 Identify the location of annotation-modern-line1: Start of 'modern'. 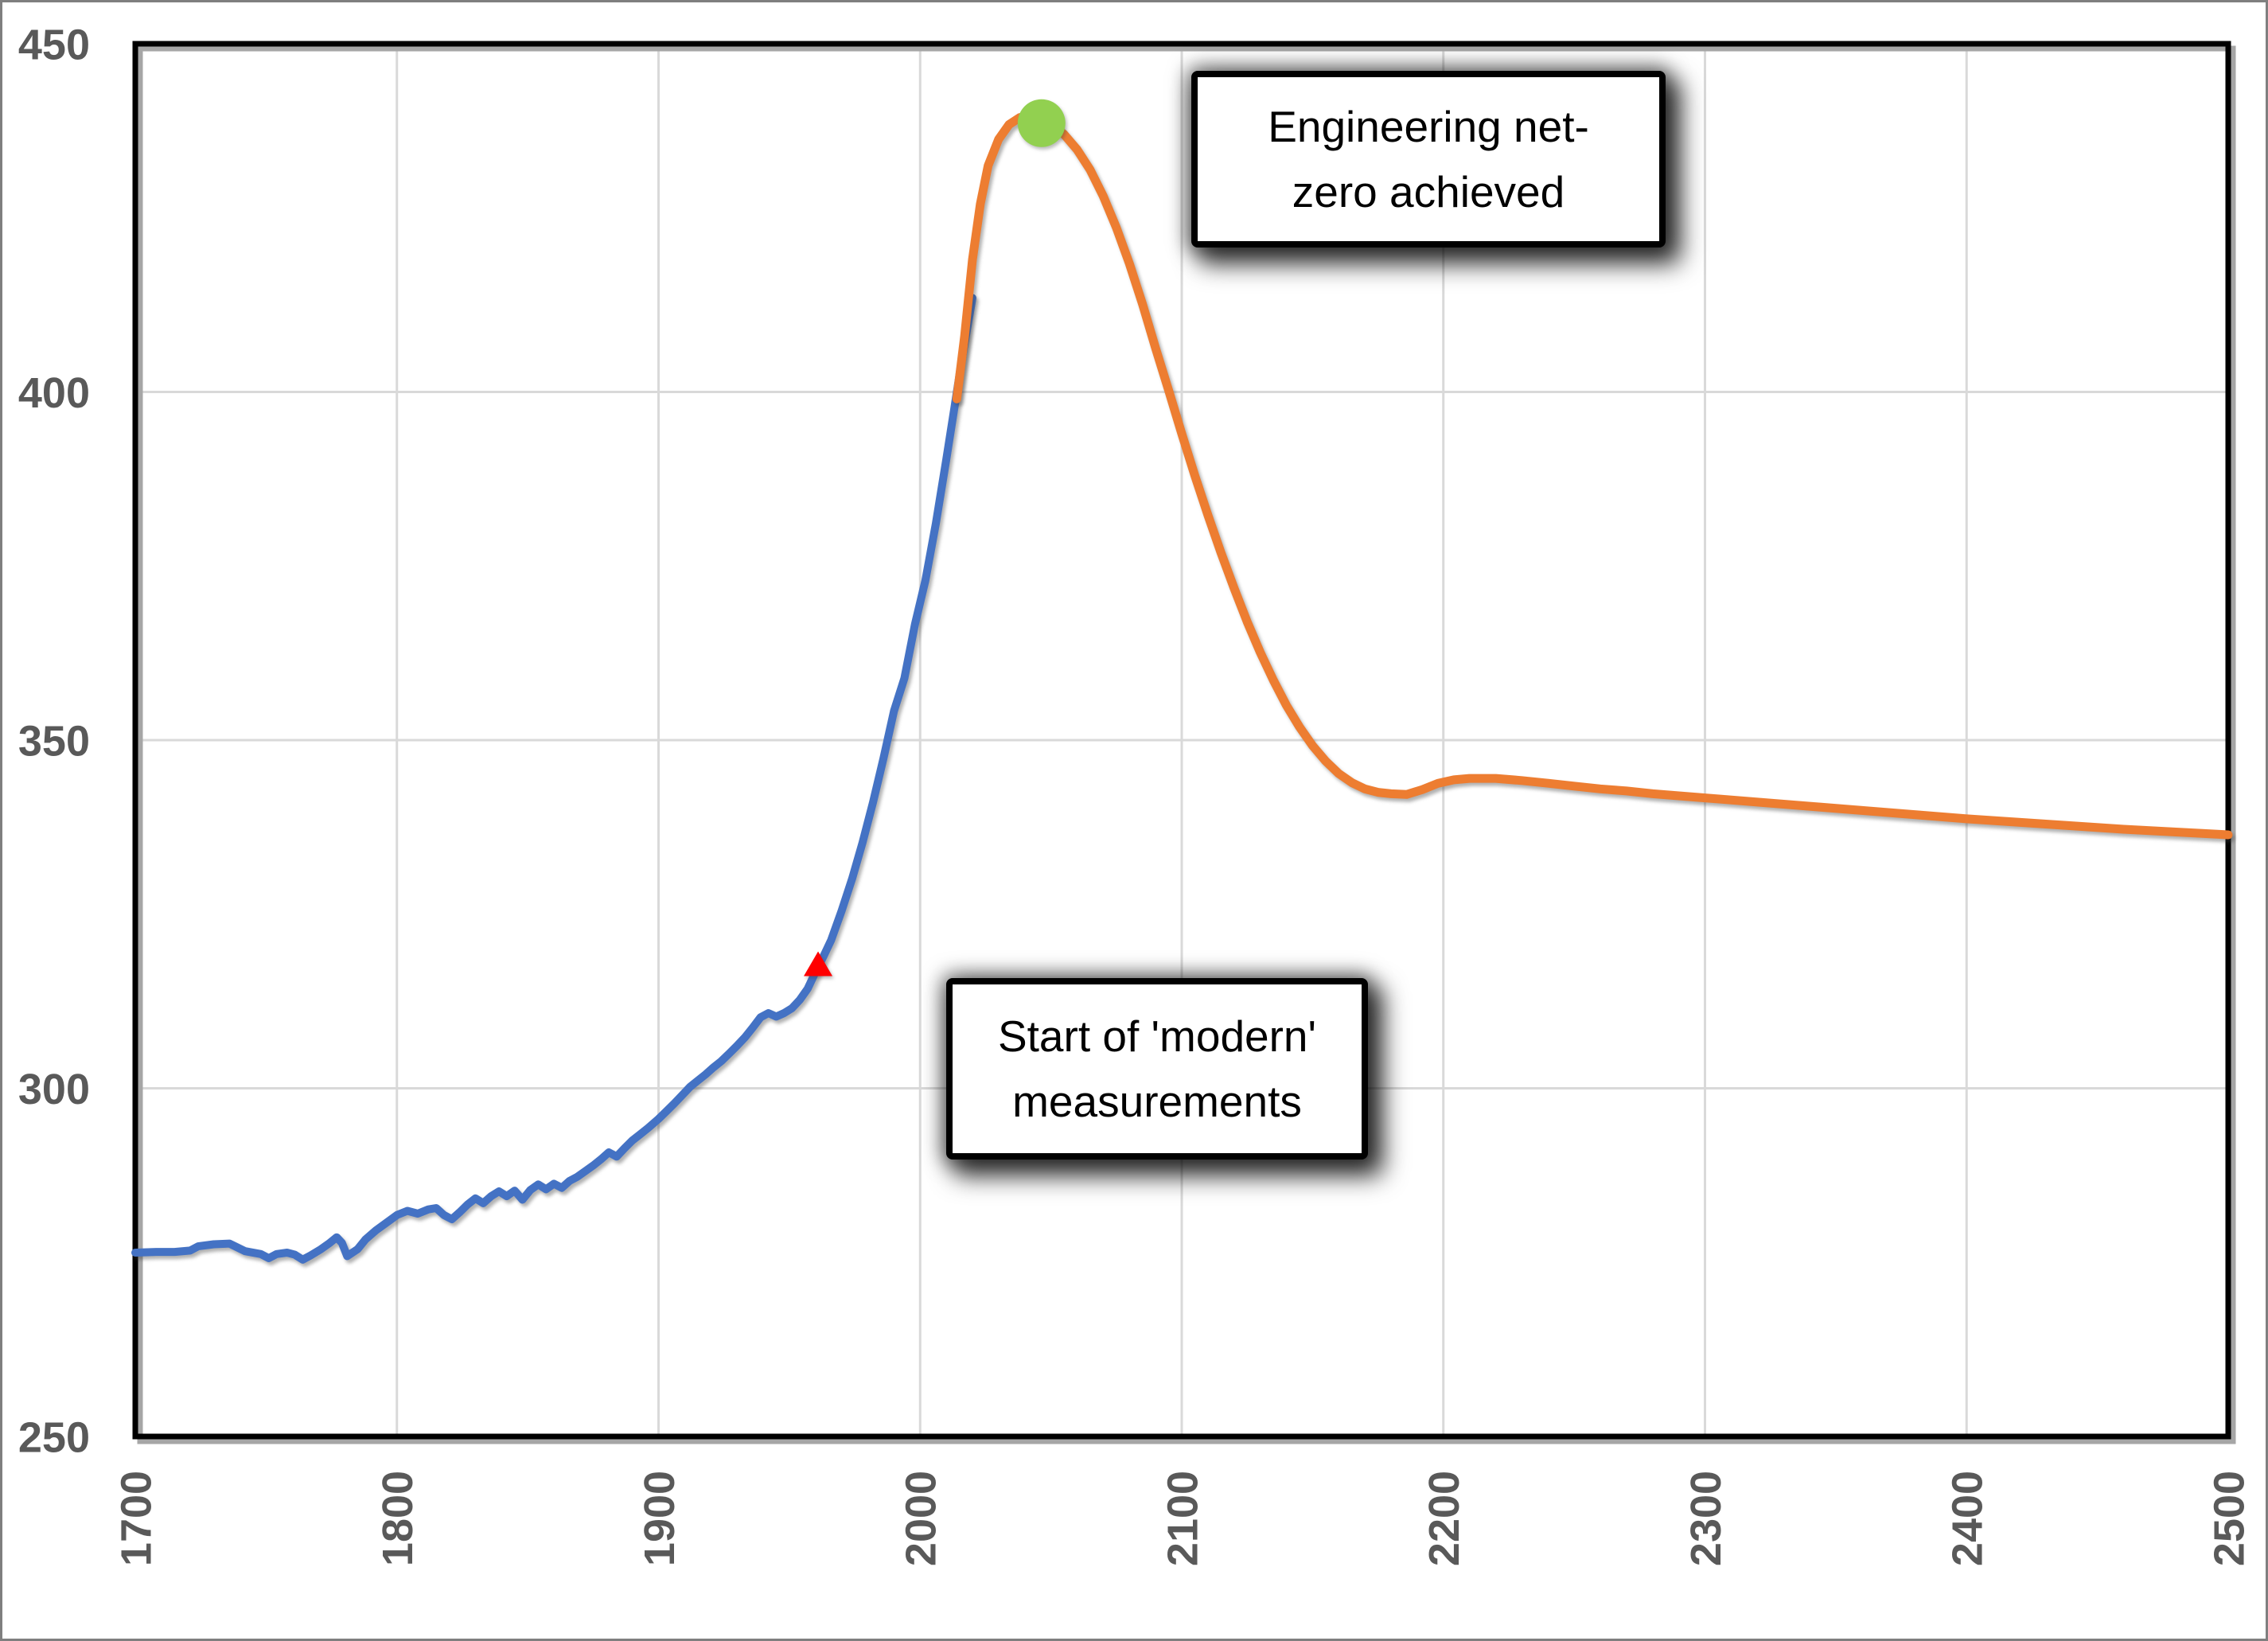
(1157, 1036).